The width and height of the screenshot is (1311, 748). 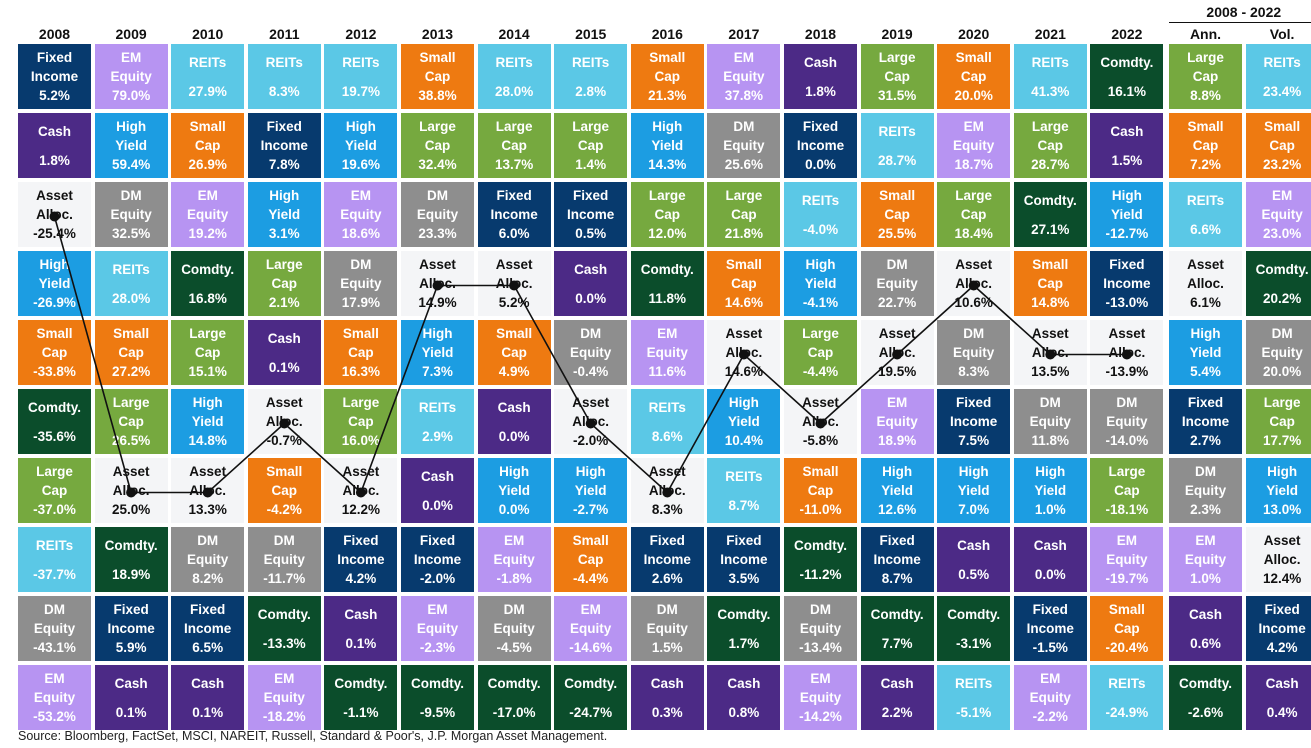 I want to click on return-value: 12.4%, so click(x=1282, y=578).